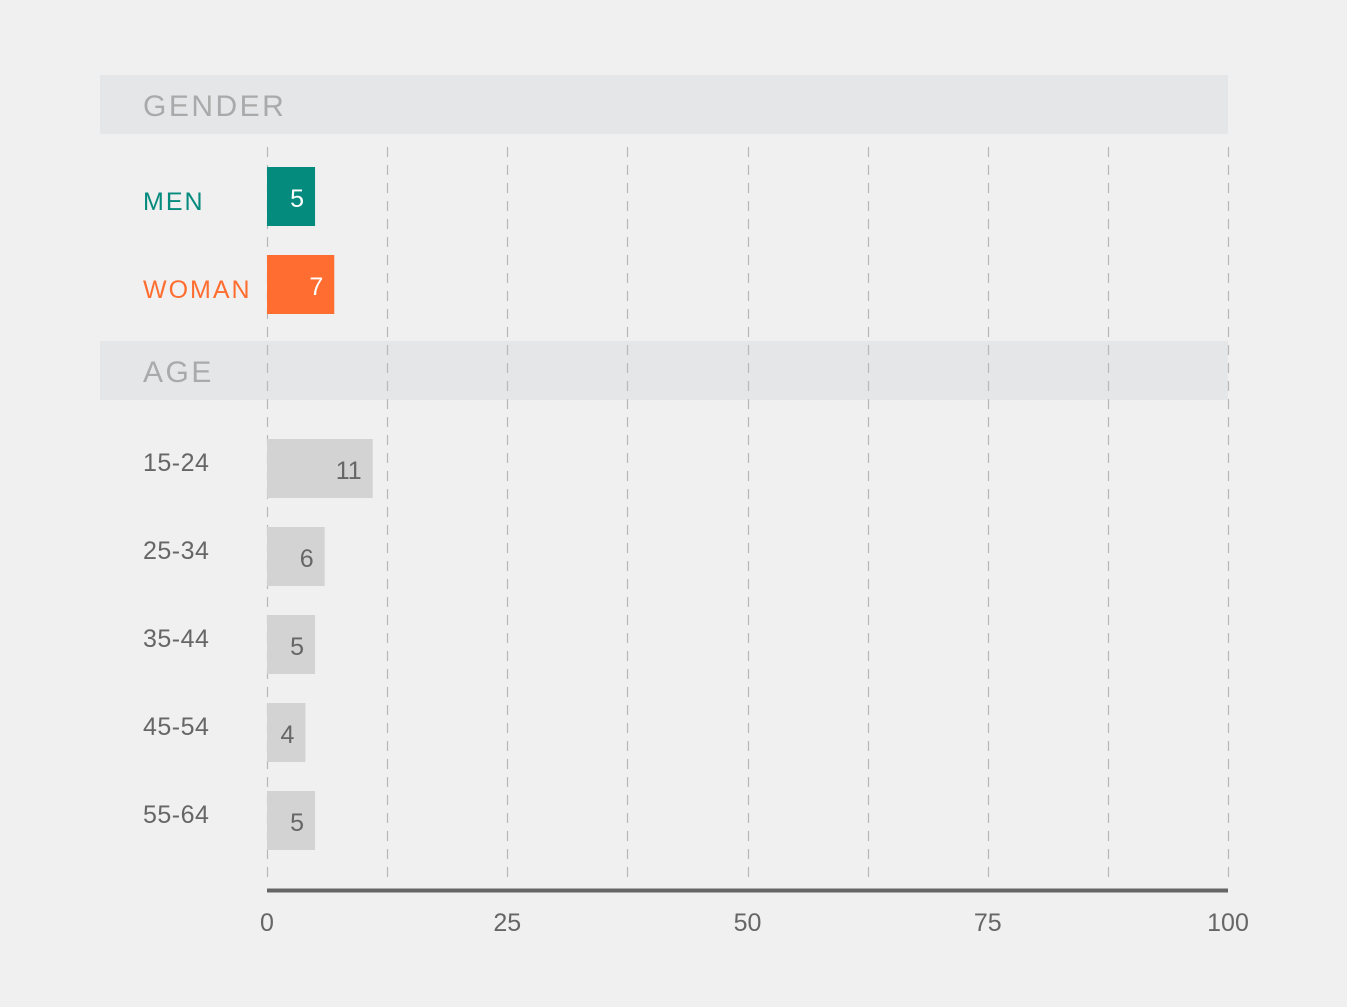 This screenshot has width=1347, height=1007. I want to click on bar-value-label-men: 5, so click(297, 199).